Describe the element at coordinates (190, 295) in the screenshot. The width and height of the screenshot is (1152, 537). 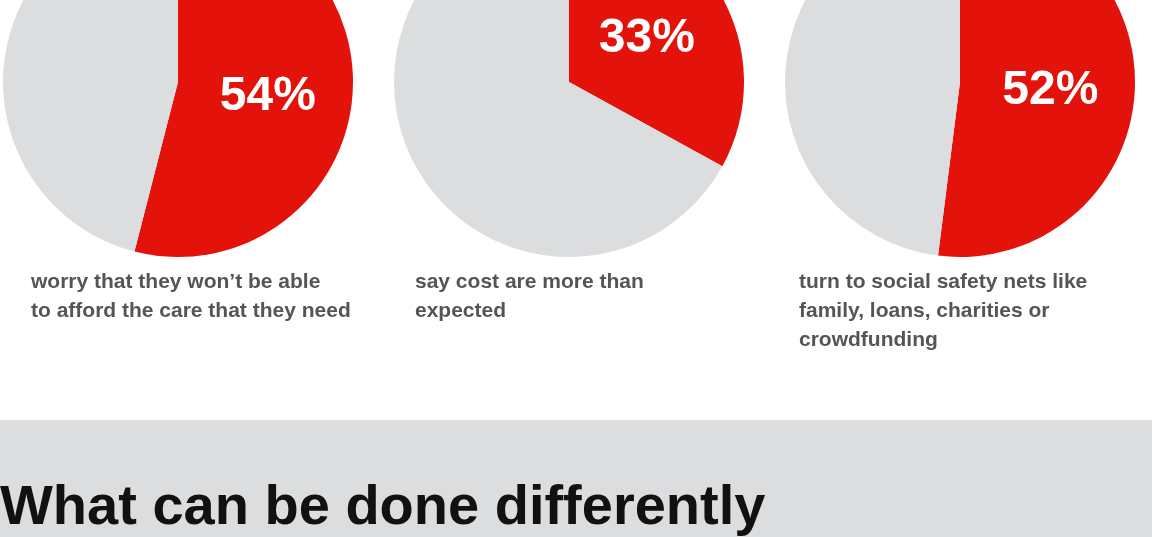
I see `text: worry that they won’t be able to afford the care that they need` at that location.